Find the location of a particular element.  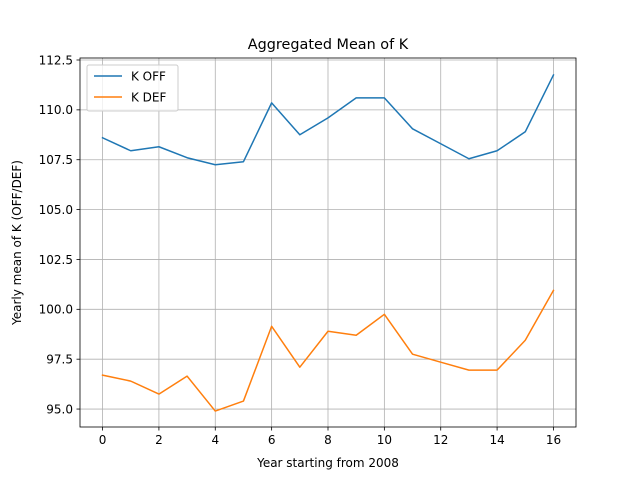

y-tick-label: 97.5 is located at coordinates (59, 359).